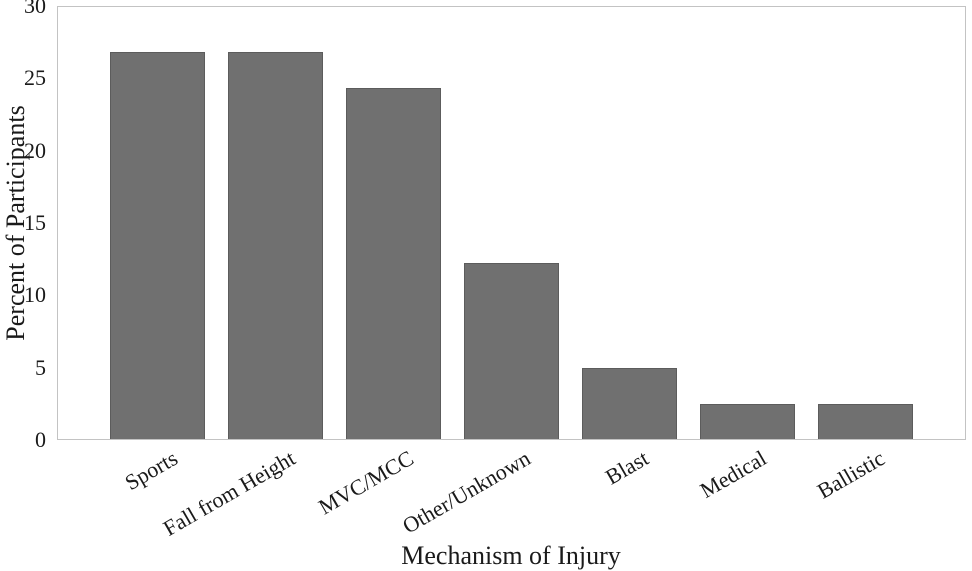  What do you see at coordinates (850, 474) in the screenshot?
I see `x-tick-label: Ballistic` at bounding box center [850, 474].